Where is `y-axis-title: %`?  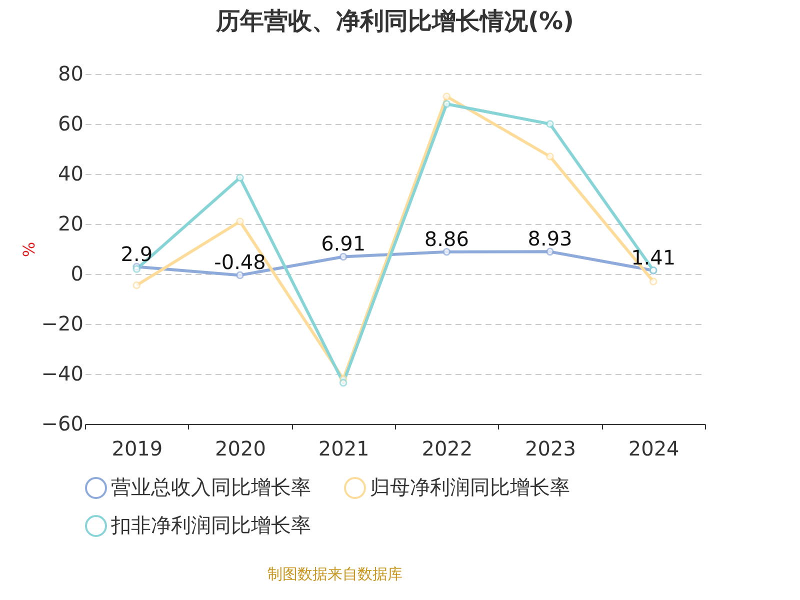 y-axis-title: % is located at coordinates (28, 250).